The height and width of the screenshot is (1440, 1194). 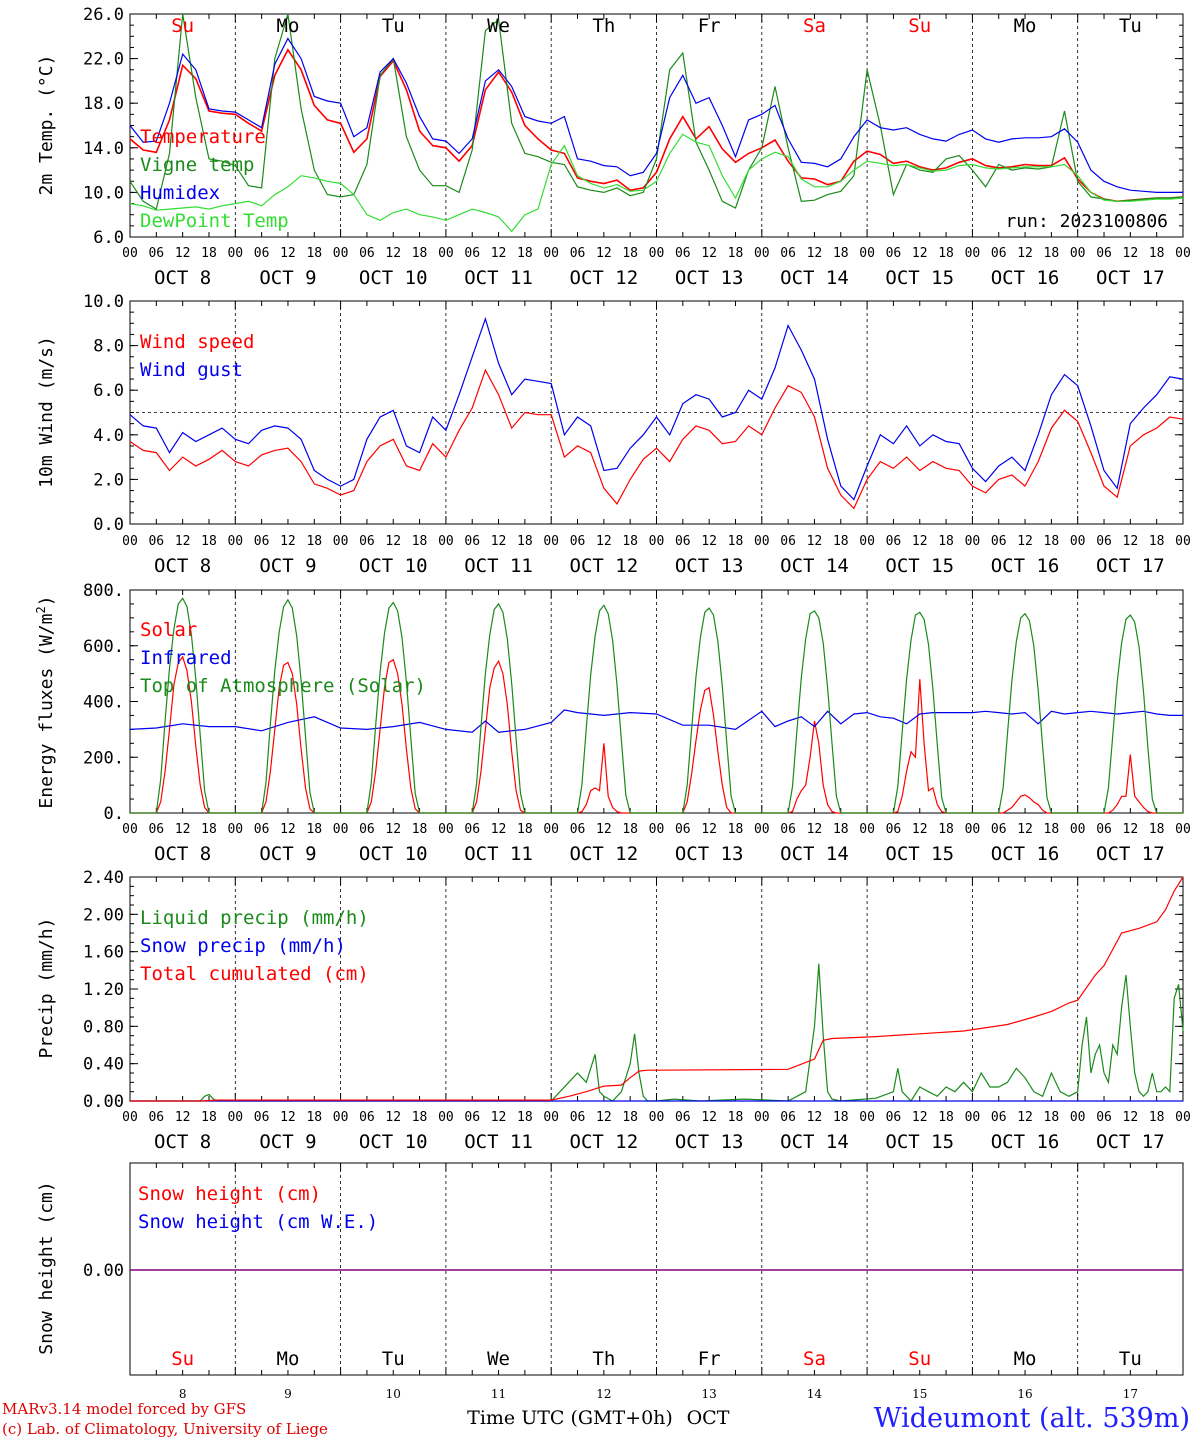 I want to click on liquid-precip-mm-h-line, so click(x=657, y=1032).